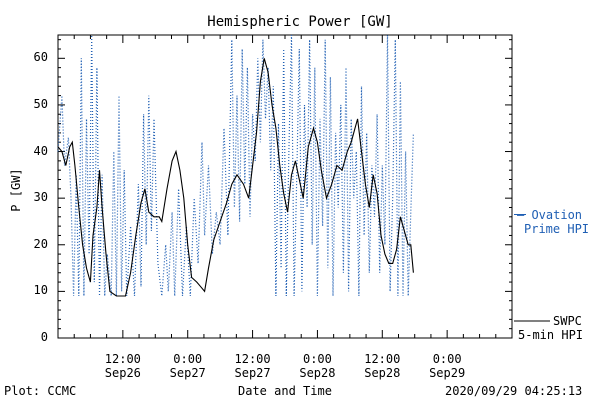  I want to click on y-tick-label: 30, so click(40, 197).